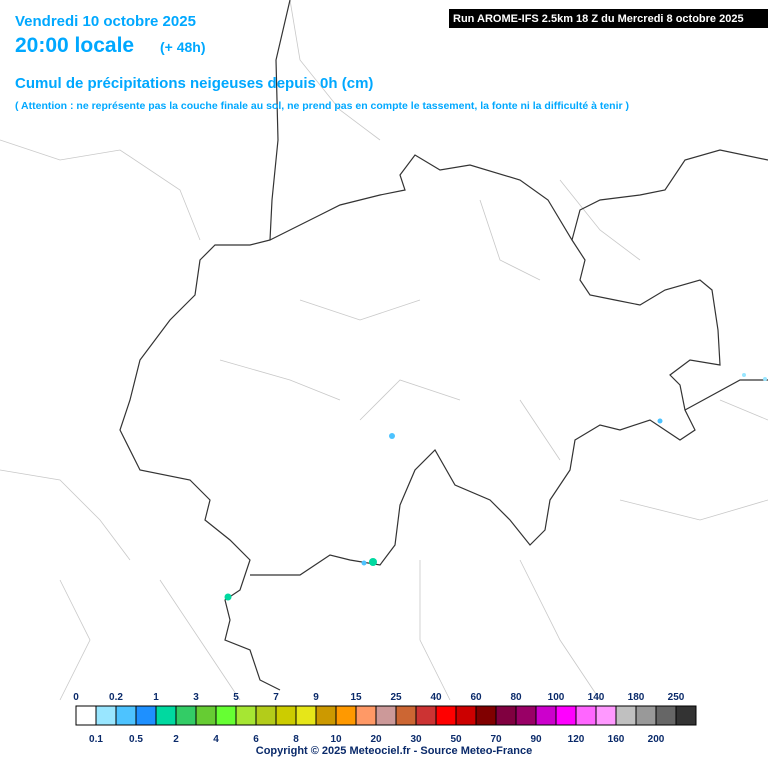 Image resolution: width=768 pixels, height=768 pixels. Describe the element at coordinates (96, 739) in the screenshot. I see `legend-label: 0.1` at that location.